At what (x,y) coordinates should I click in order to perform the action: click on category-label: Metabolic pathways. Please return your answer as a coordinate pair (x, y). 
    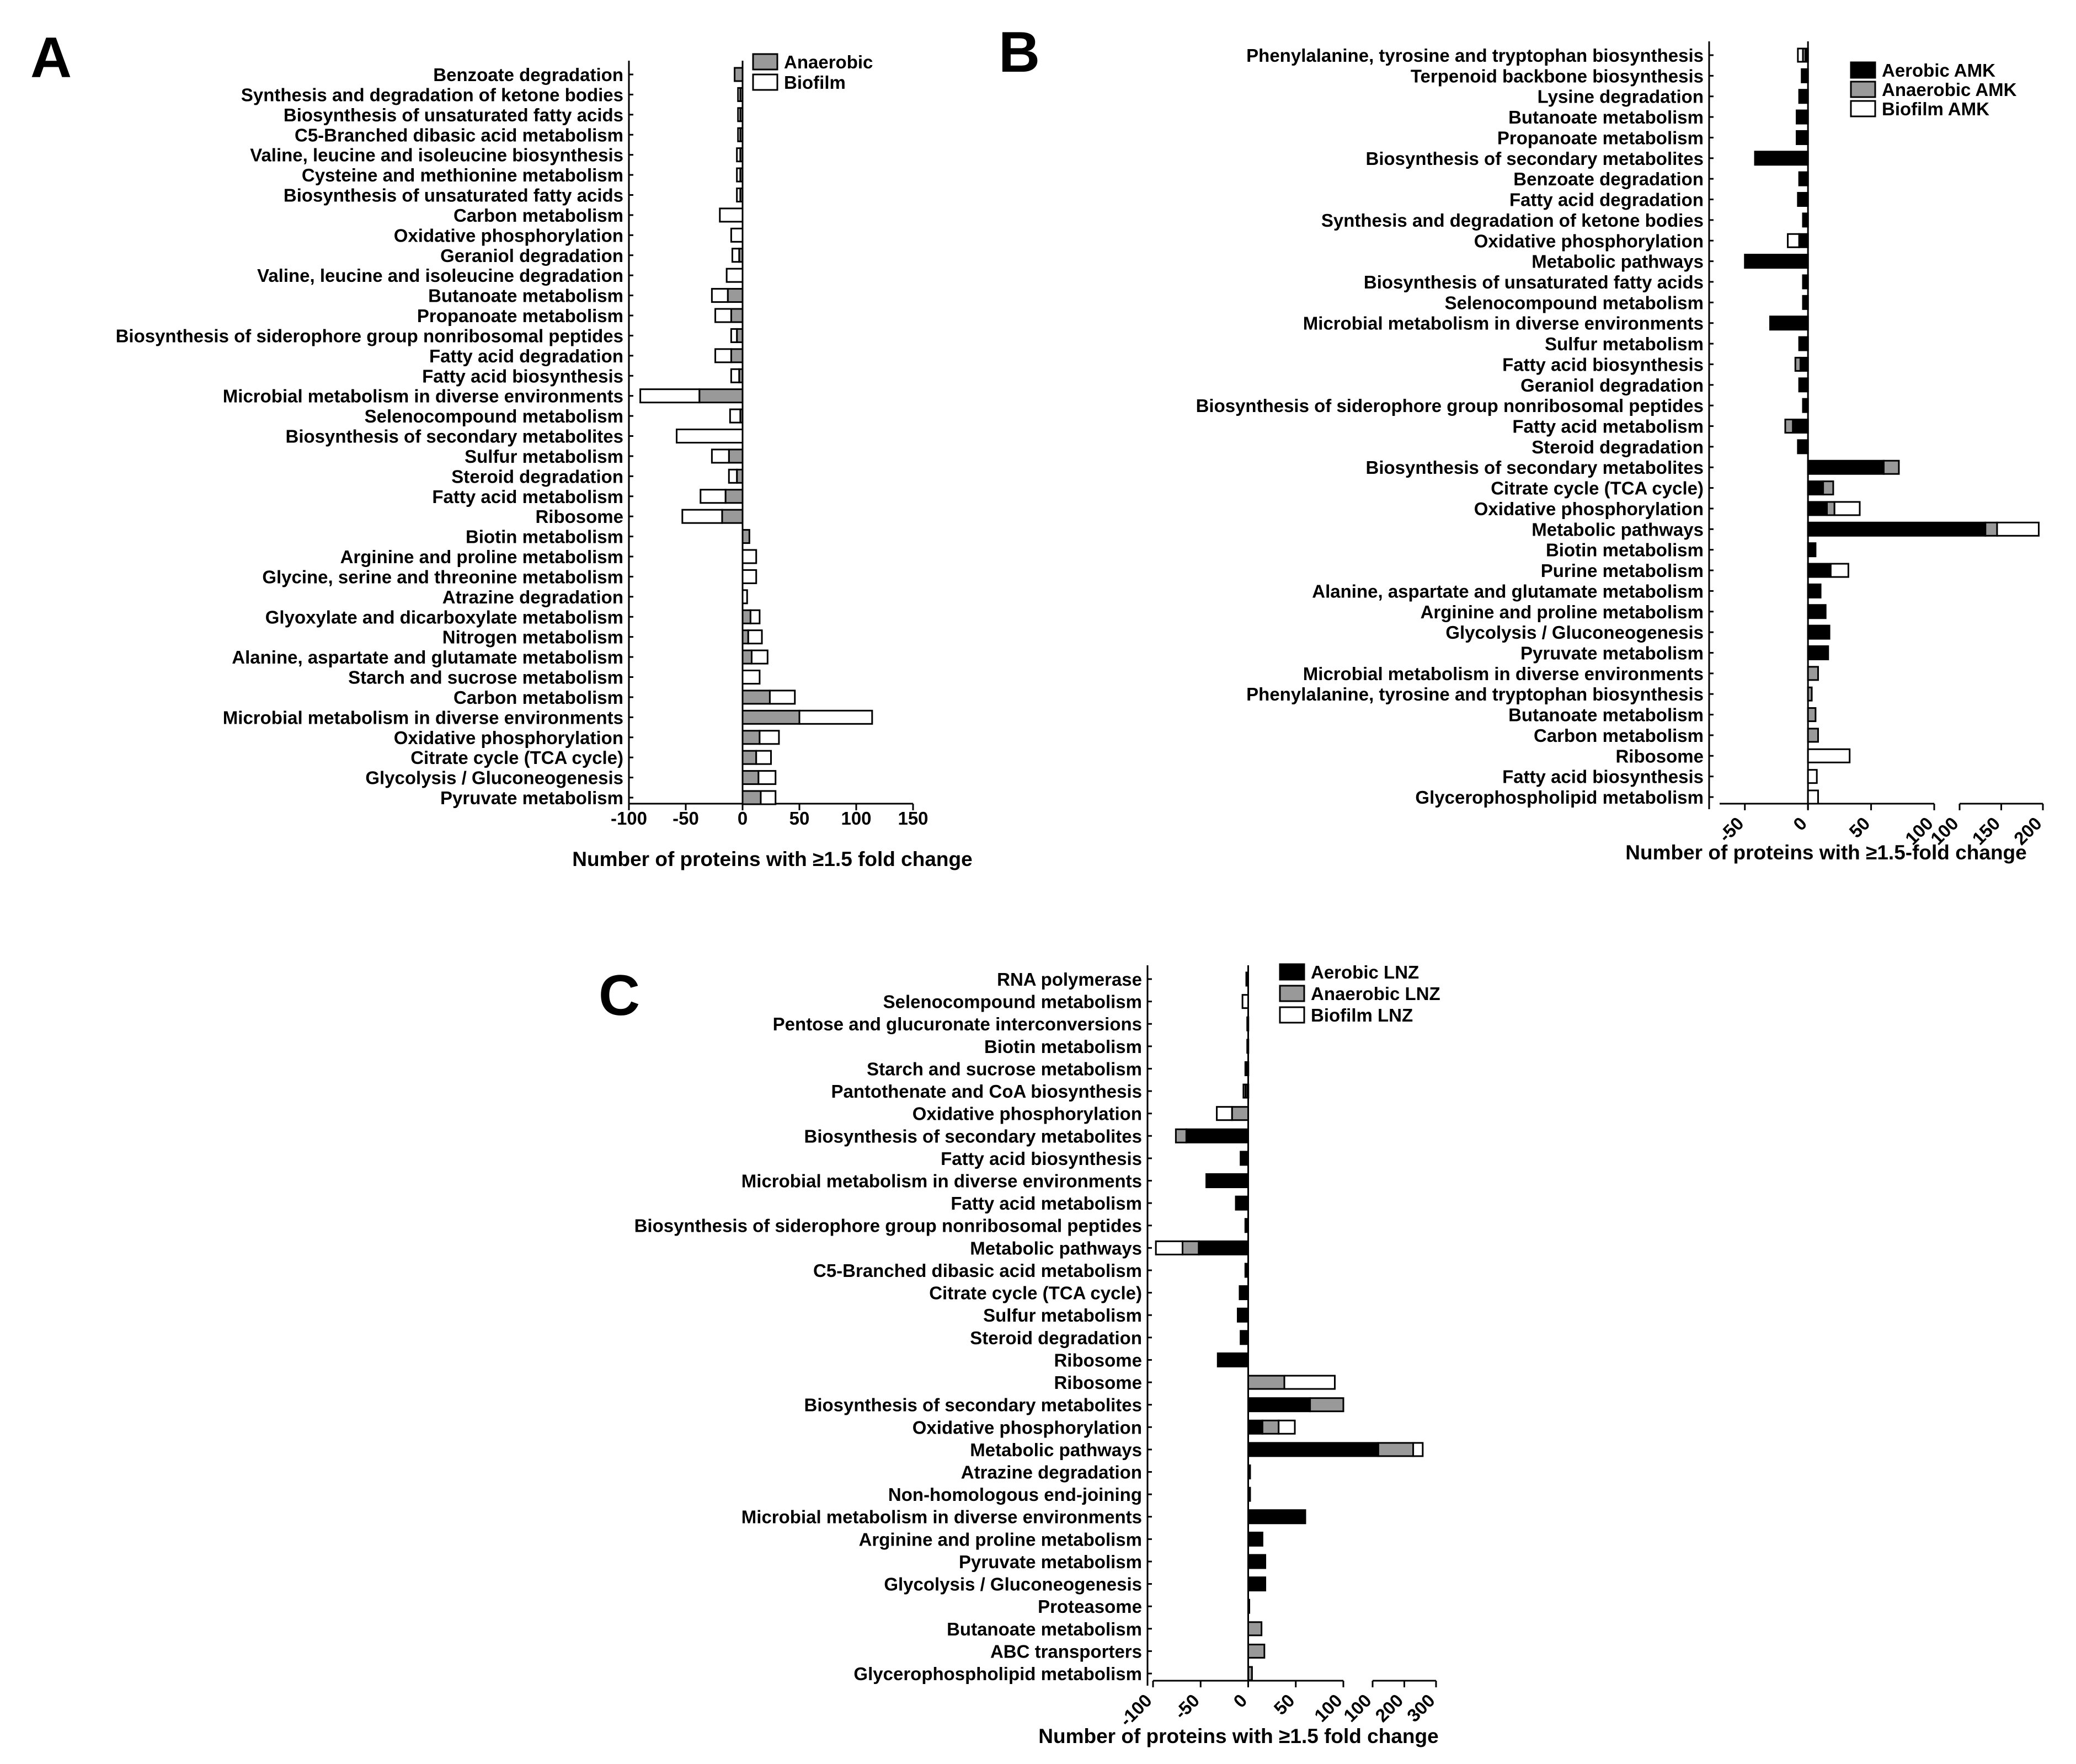
    Looking at the image, I should click on (1056, 1248).